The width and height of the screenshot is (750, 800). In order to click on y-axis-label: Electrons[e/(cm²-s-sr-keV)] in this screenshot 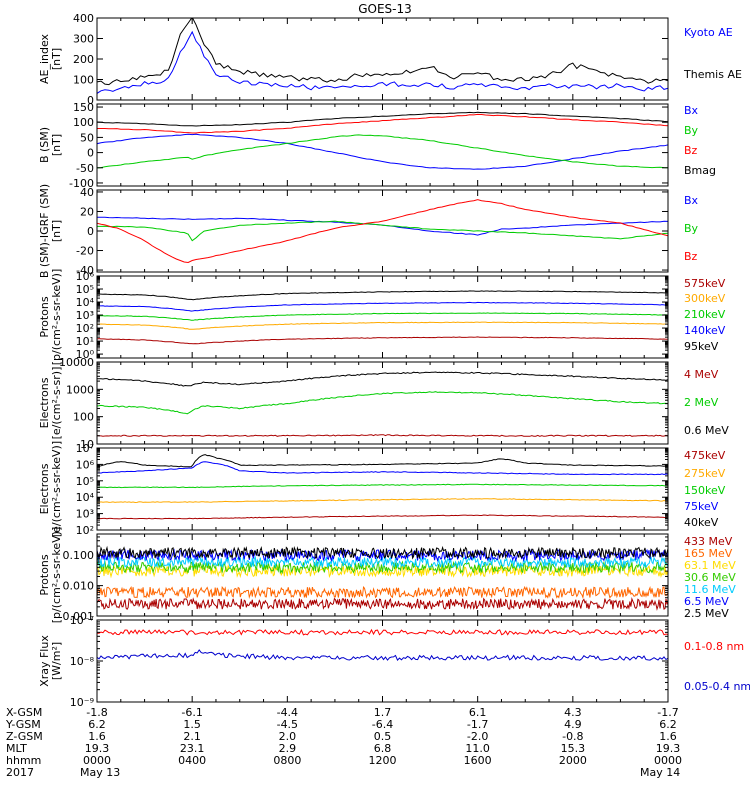, I will do `click(50, 489)`.